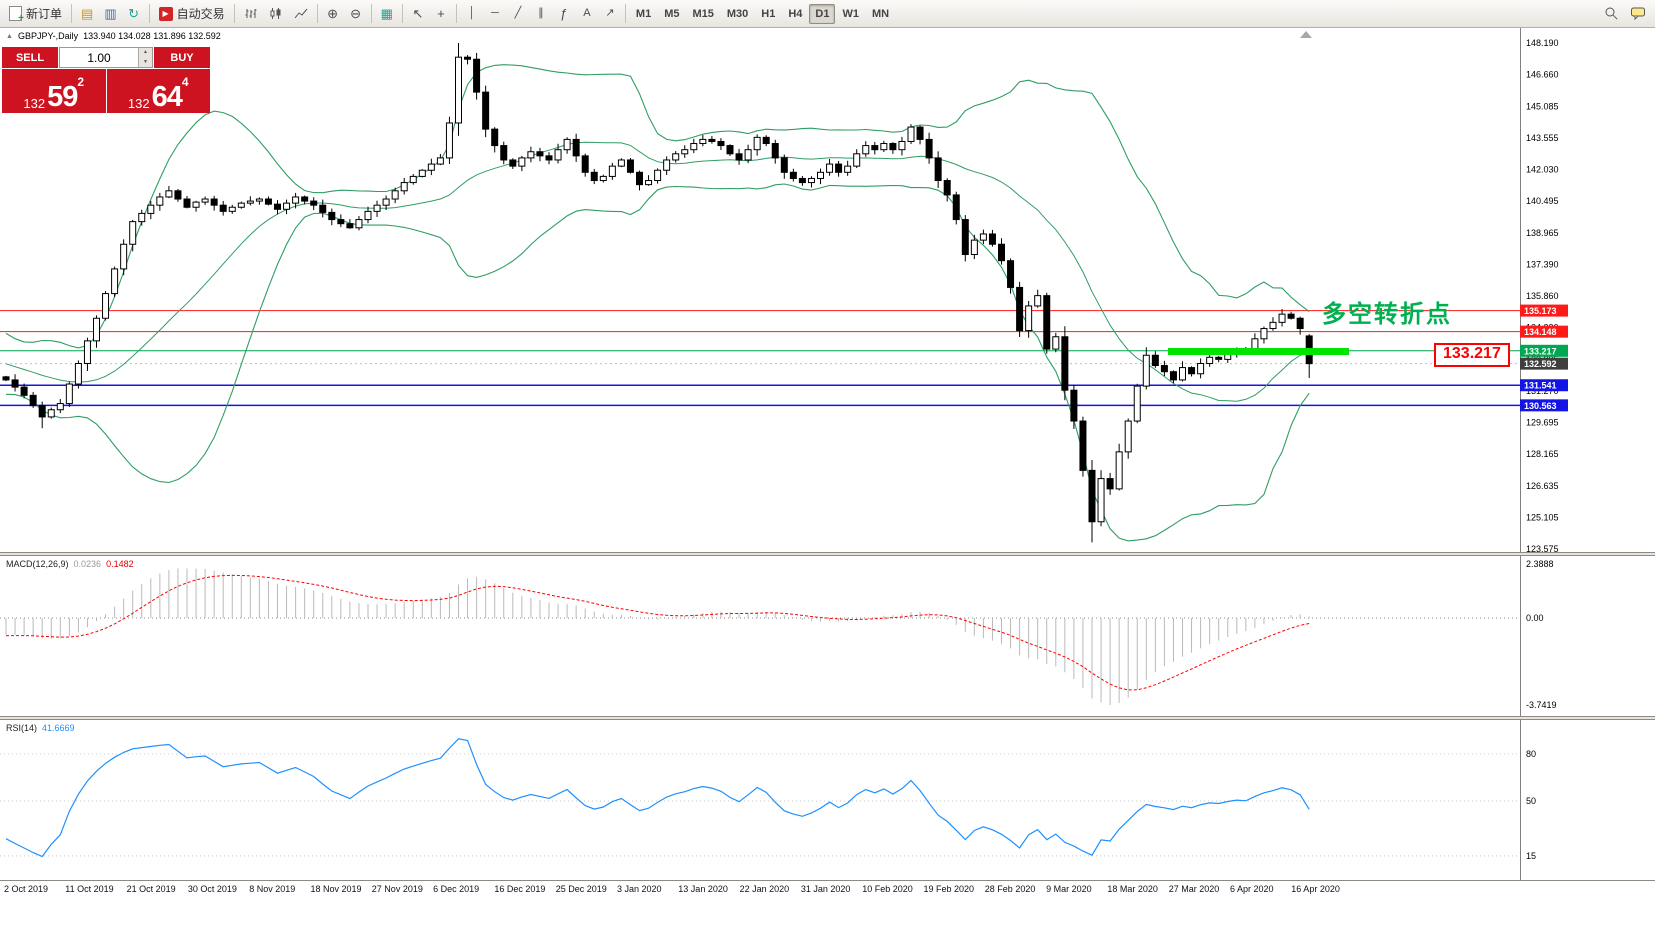 The height and width of the screenshot is (952, 1655). I want to click on support-highlight-segment, so click(1258, 351).